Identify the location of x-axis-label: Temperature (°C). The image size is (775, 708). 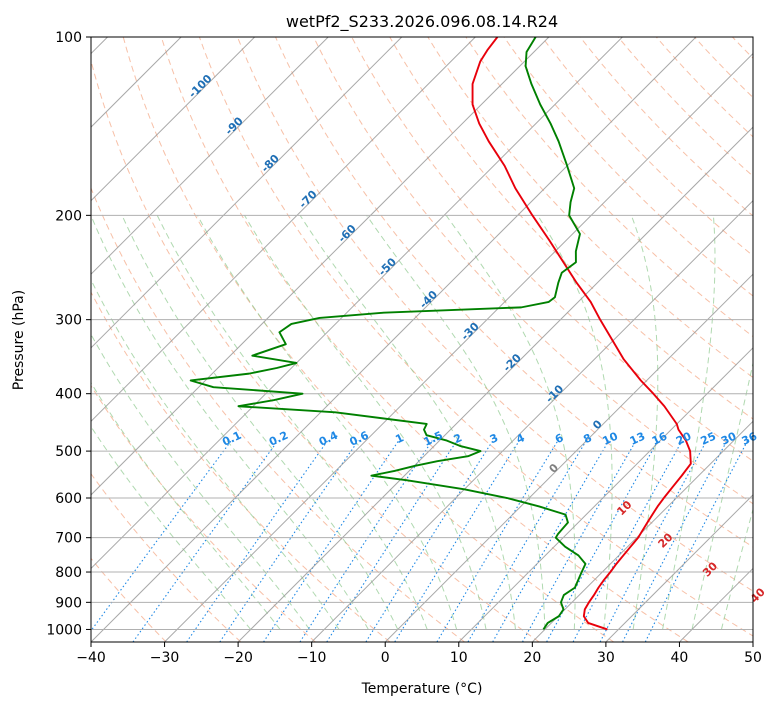
(422, 689).